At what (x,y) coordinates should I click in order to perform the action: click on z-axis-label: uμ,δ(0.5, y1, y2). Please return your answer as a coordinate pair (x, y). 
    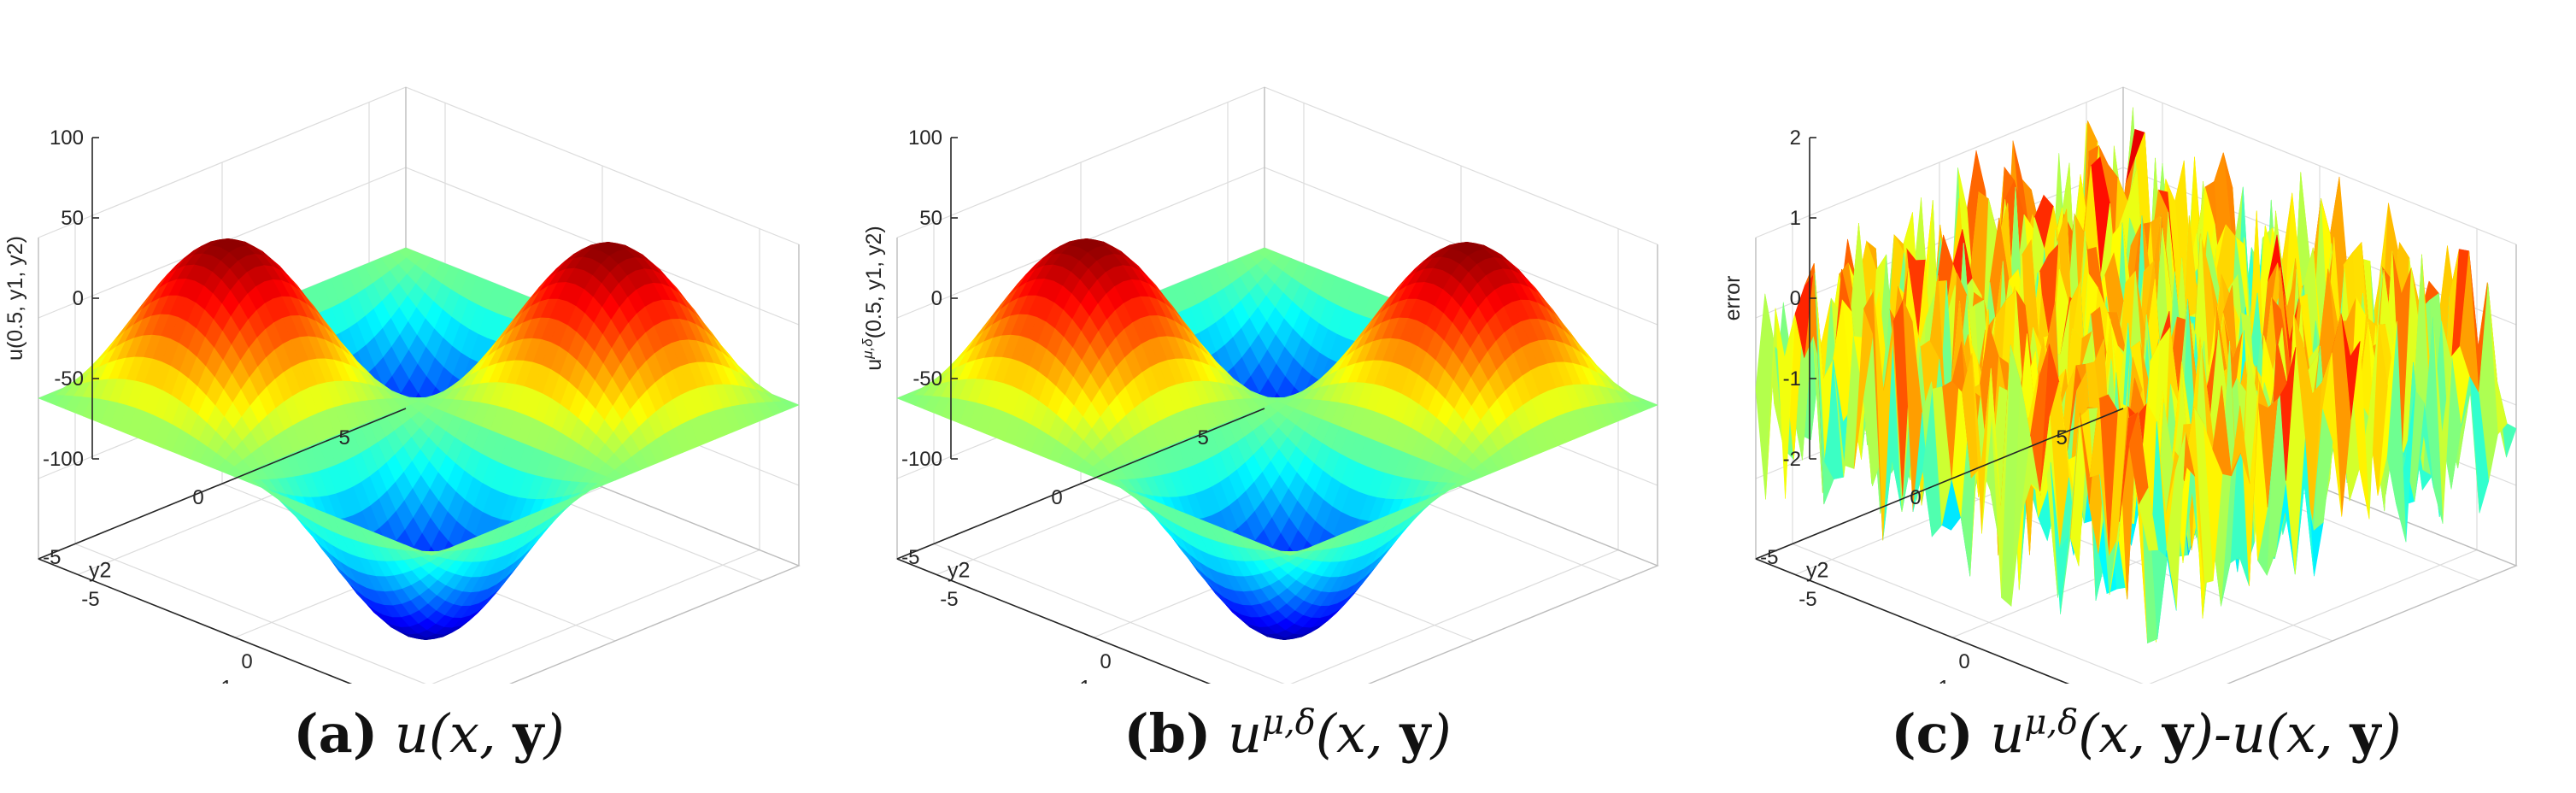
    Looking at the image, I should click on (873, 298).